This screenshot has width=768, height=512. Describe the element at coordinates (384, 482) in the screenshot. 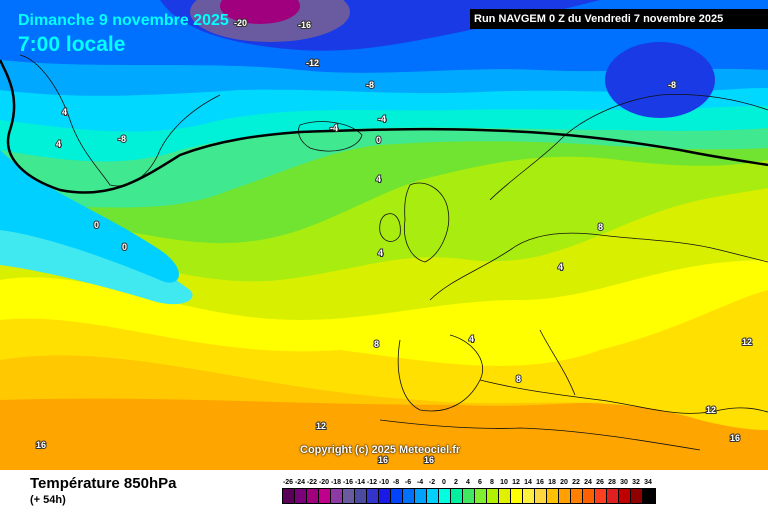

I see `scale-tick-label: -10` at that location.